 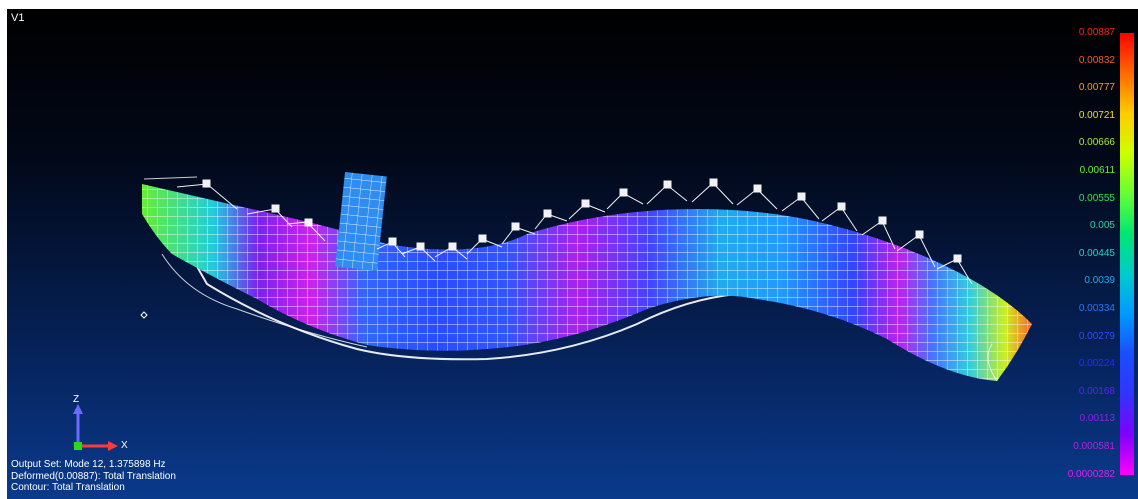 I want to click on triad-axes-icon, so click(x=95, y=427).